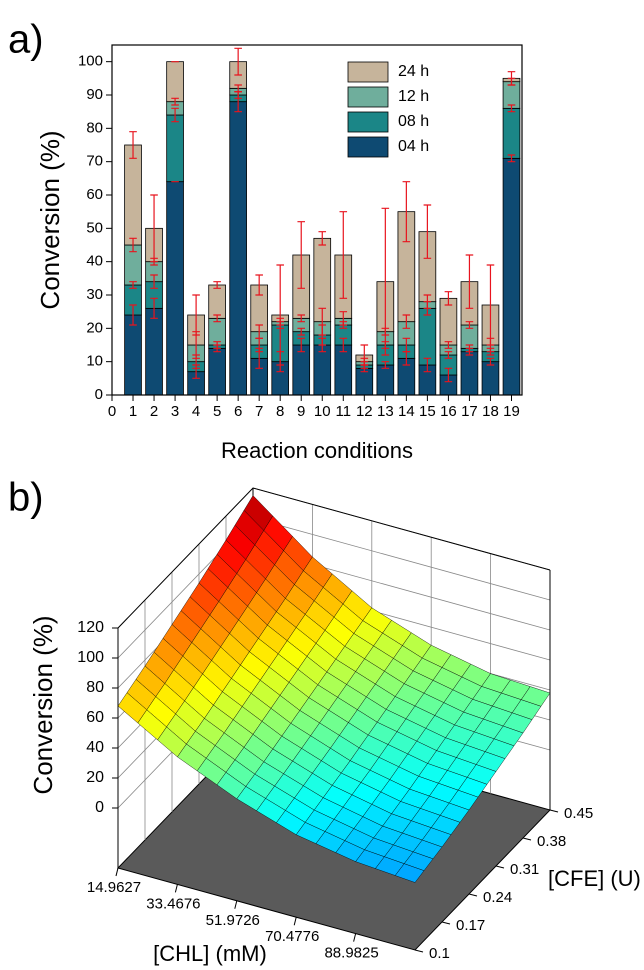 Image resolution: width=644 pixels, height=970 pixels. Describe the element at coordinates (154, 411) in the screenshot. I see `x-tick-label: 2` at that location.